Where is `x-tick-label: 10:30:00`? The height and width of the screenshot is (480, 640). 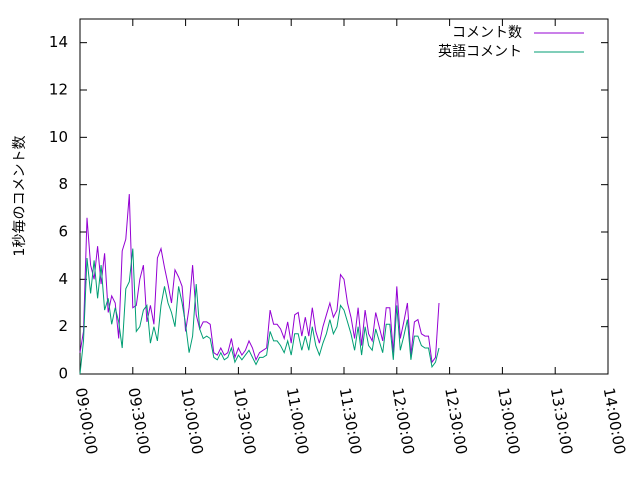 x-tick-label: 10:30:00 is located at coordinates (244, 420).